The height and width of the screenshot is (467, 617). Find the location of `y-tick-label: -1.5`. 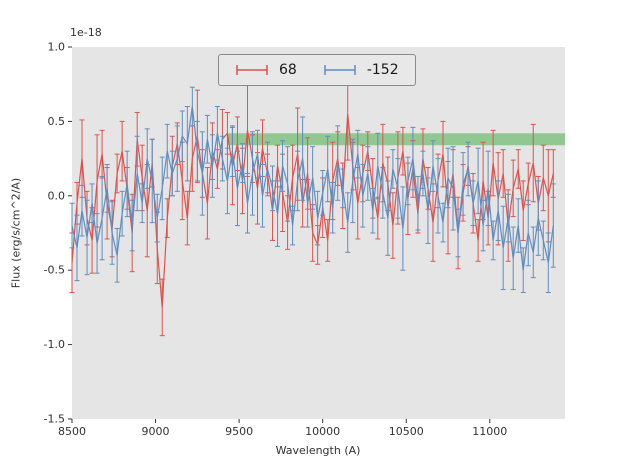

y-tick-label: -1.5 is located at coordinates (54, 419).